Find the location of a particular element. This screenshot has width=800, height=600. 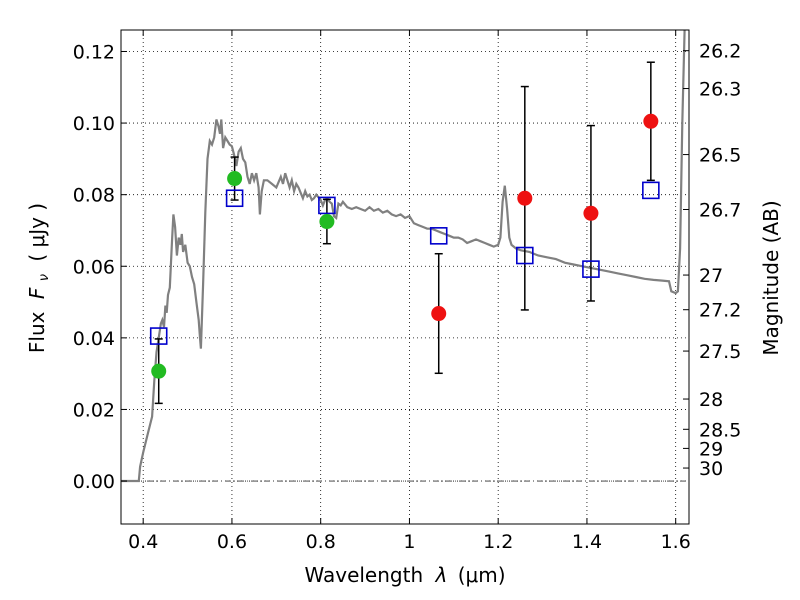

x-tick-label: 1 is located at coordinates (409, 542).